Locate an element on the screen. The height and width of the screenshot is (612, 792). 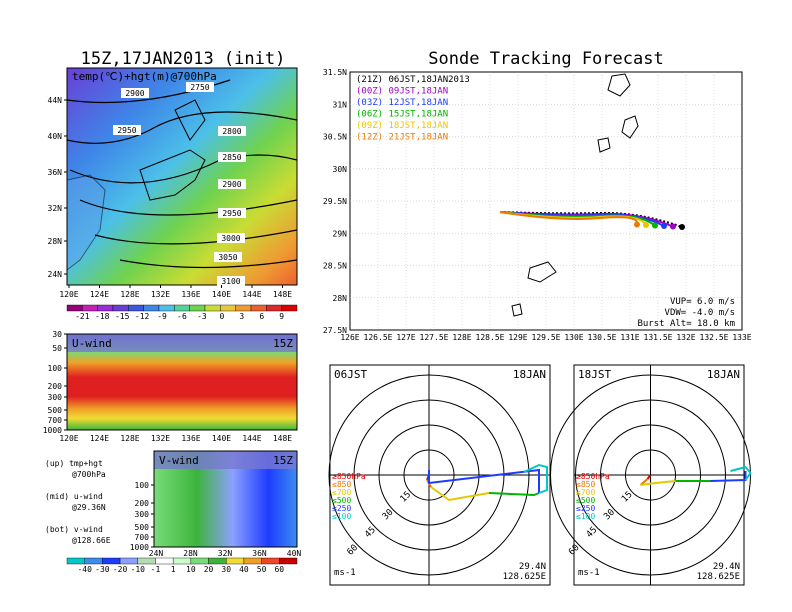
colorbar-label: -18 is located at coordinates (102, 316).